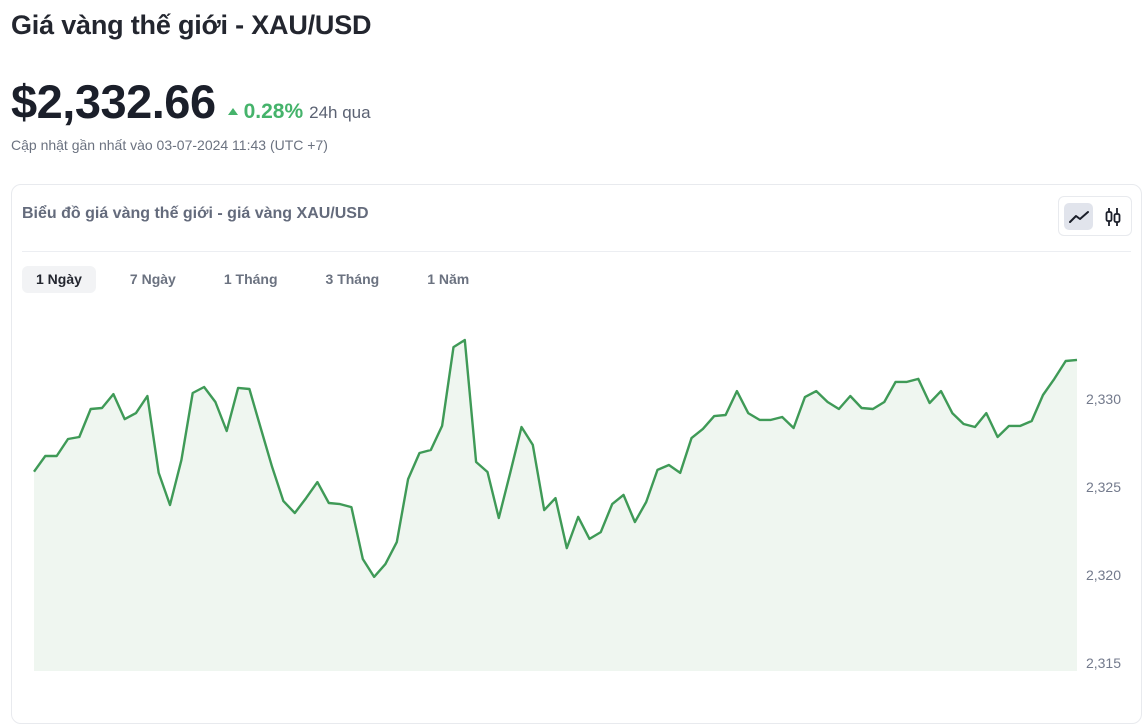  What do you see at coordinates (1095, 216) in the screenshot?
I see `chart-type-toggle` at bounding box center [1095, 216].